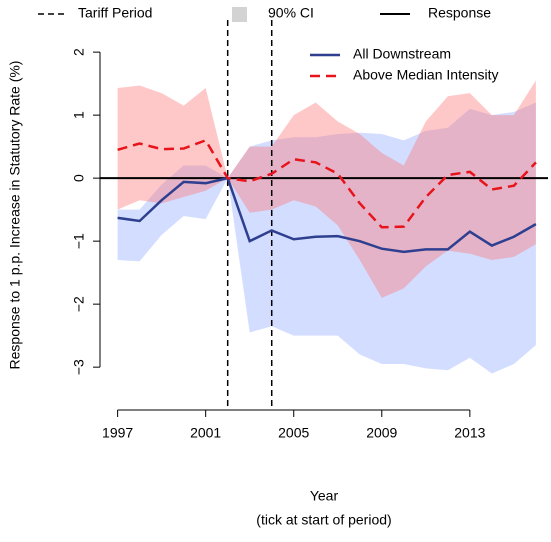  What do you see at coordinates (79, 178) in the screenshot?
I see `y-tick-label: 0` at bounding box center [79, 178].